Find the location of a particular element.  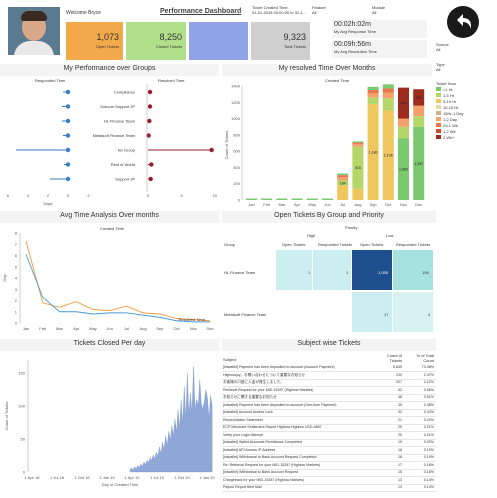

subject-col-count: Count of Tickets is located at coordinates (394, 358).